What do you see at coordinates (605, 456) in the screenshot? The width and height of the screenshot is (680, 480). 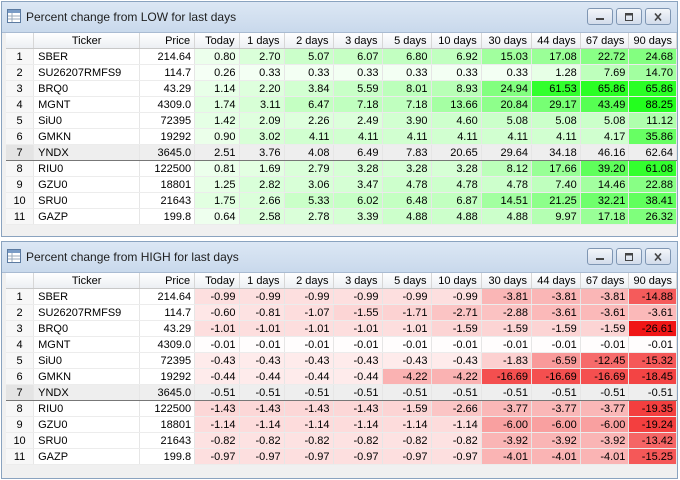 I see `percent-cell: -4.01` at bounding box center [605, 456].